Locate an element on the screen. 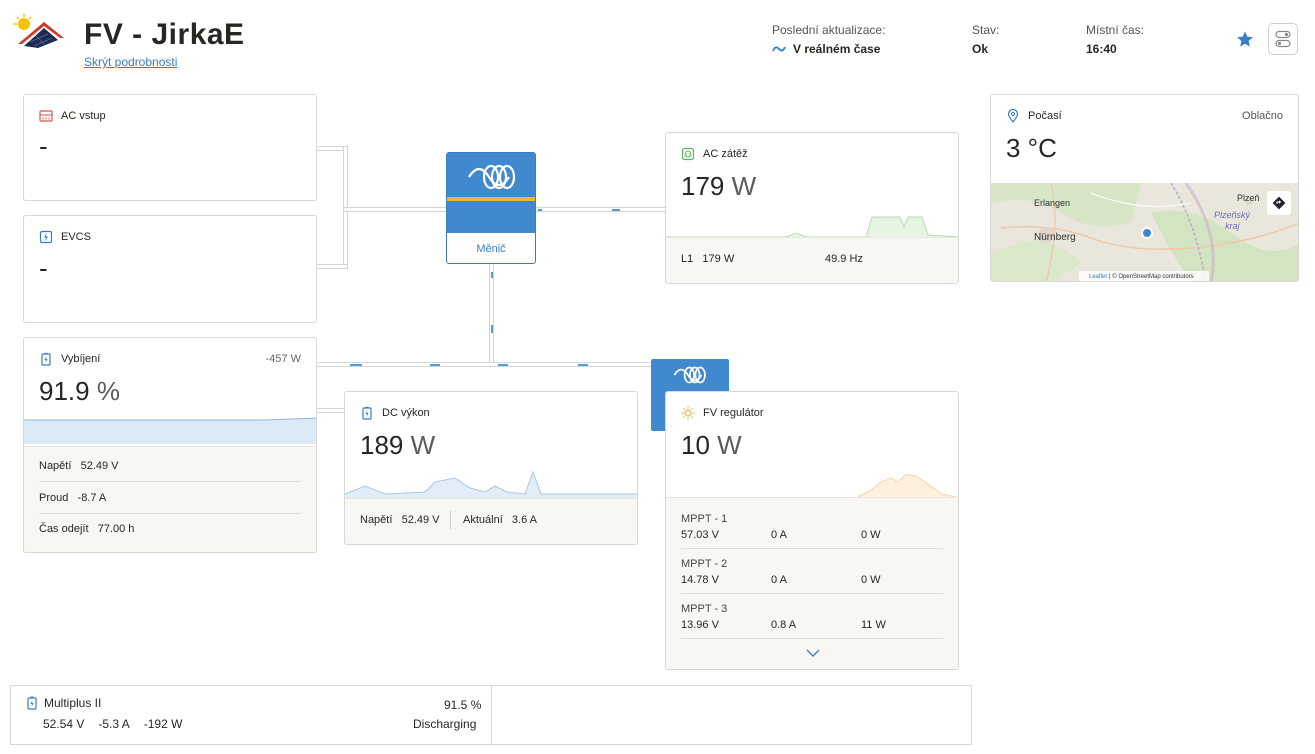  hide-details-link: Skrýt podrobnosti is located at coordinates (131, 62).